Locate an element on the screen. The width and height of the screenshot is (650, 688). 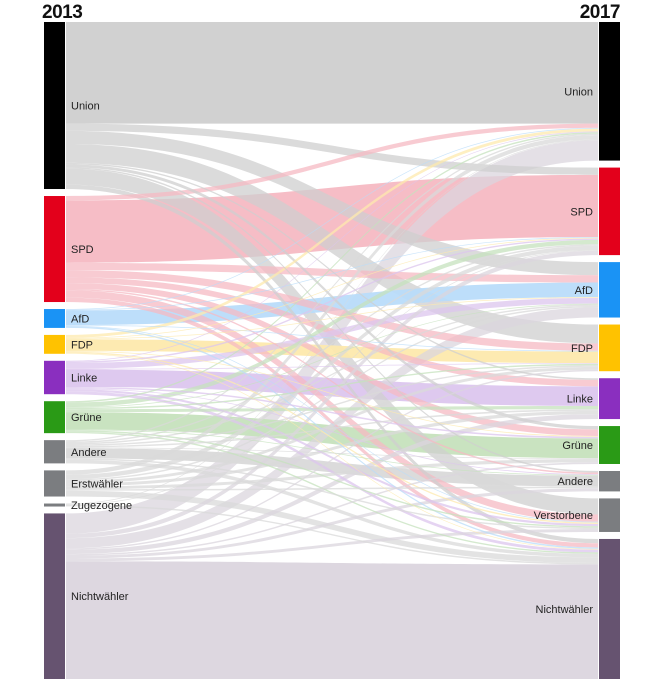
flow-linke-to-fdp is located at coordinates (332, 366).